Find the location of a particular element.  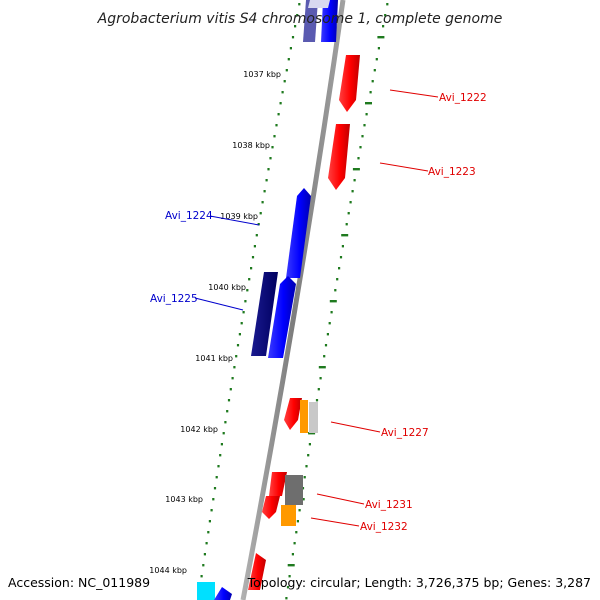

gene-label: Avi_1232 is located at coordinates (384, 527).